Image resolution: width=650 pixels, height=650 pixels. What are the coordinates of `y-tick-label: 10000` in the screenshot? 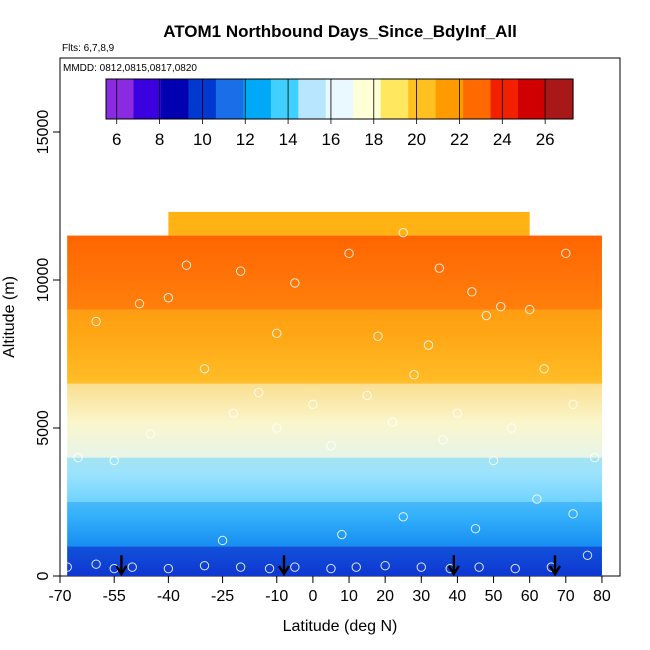 It's located at (43, 280).